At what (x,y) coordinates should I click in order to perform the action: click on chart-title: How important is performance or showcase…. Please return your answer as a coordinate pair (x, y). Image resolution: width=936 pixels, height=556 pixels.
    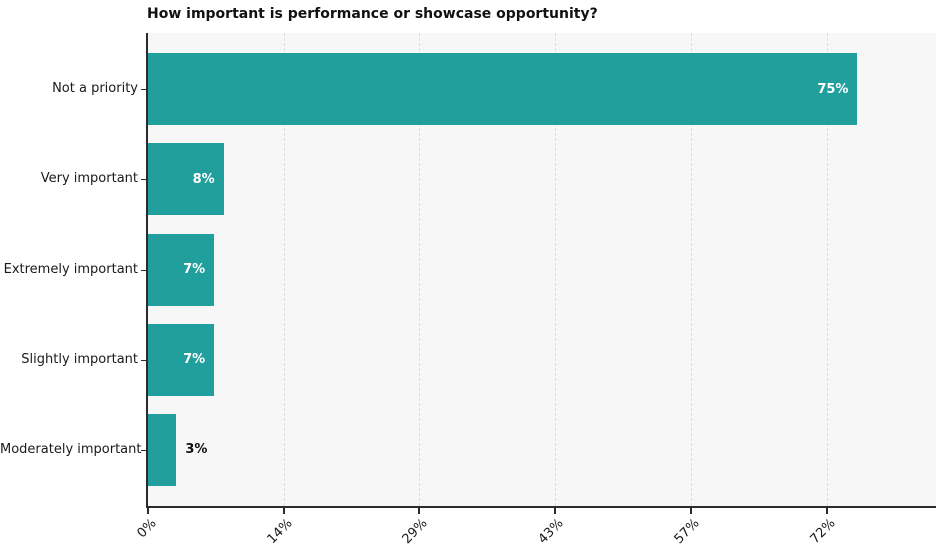
    Looking at the image, I should click on (372, 14).